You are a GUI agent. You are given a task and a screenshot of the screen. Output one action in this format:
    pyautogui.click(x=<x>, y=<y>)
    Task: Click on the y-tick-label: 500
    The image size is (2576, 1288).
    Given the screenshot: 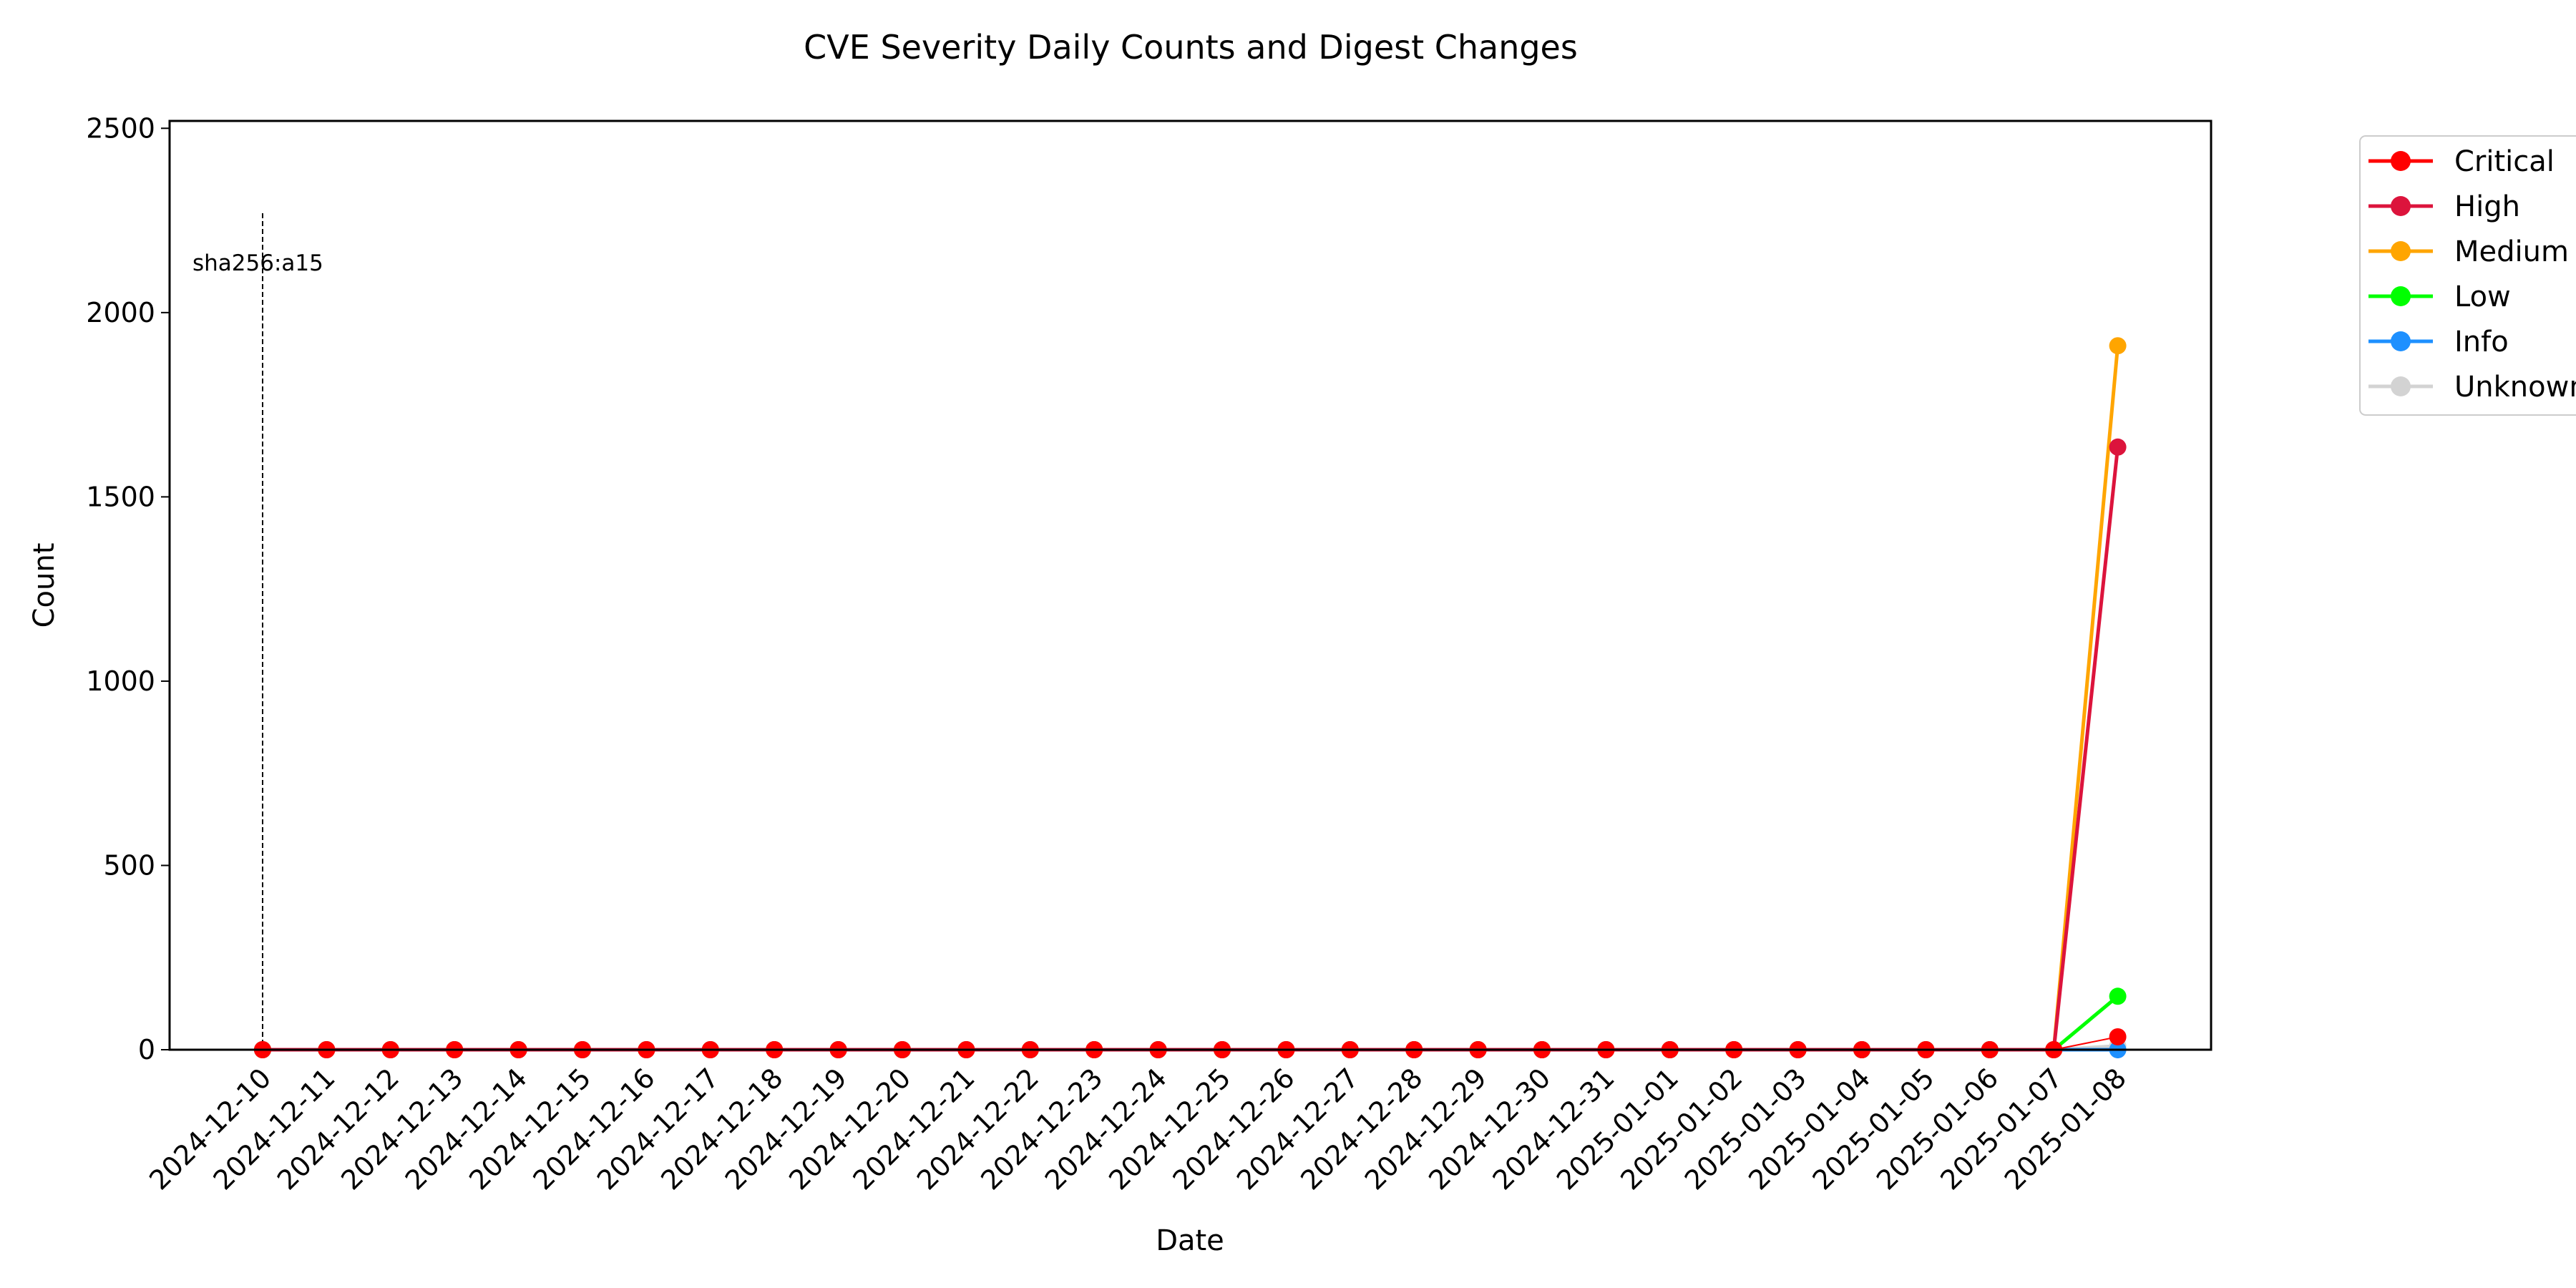 What is the action you would take?
    pyautogui.click(x=129, y=865)
    